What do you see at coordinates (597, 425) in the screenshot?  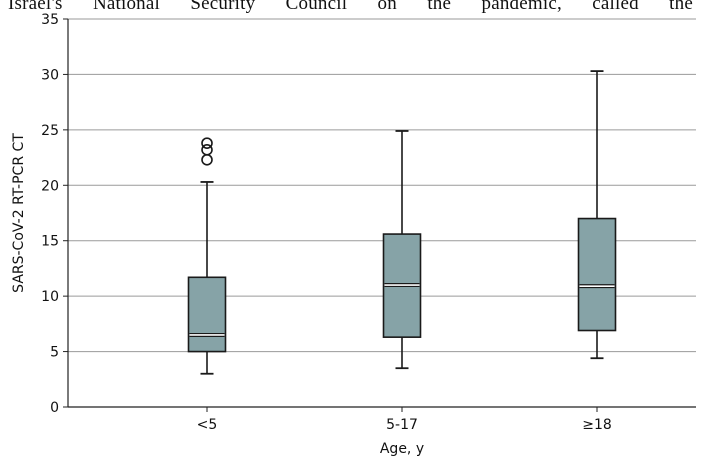 I see `x-tick-label-2: ≥18` at bounding box center [597, 425].